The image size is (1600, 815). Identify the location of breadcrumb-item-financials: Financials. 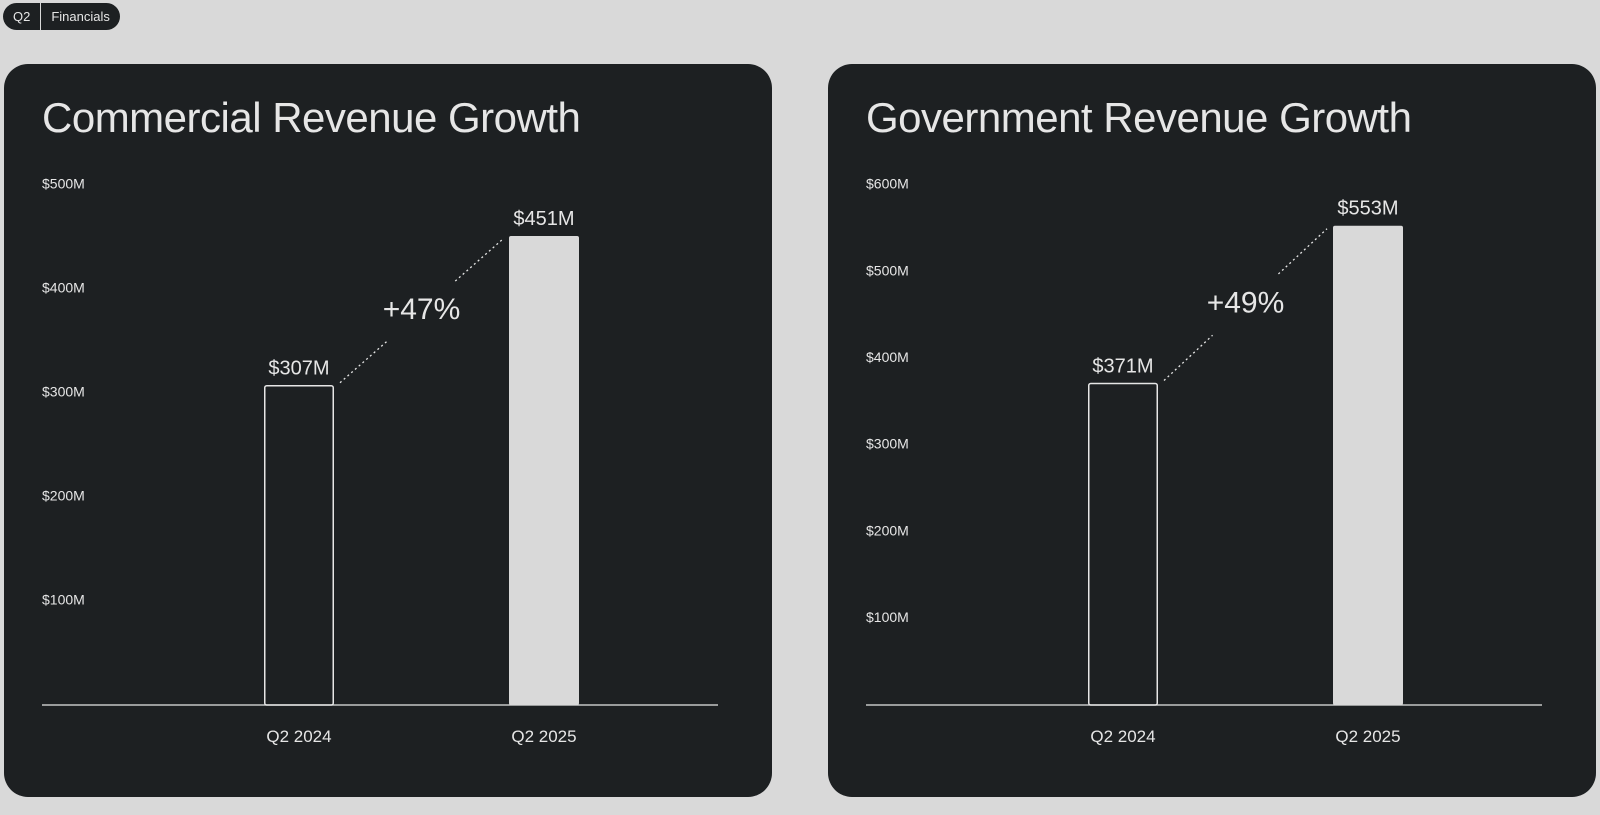
(80, 16).